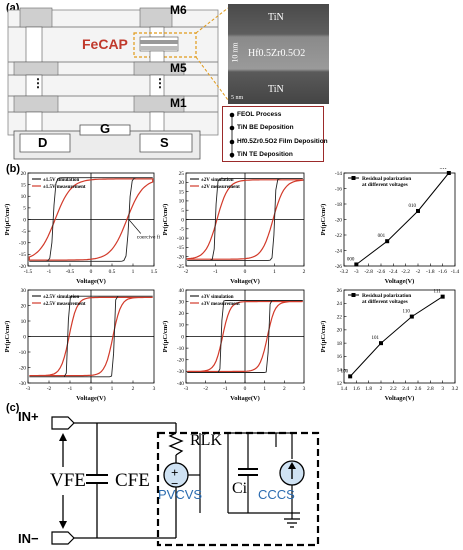 Image resolution: width=463 pixels, height=550 pixels. What do you see at coordinates (382, 236) in the screenshot?
I see `point-label: 001` at bounding box center [382, 236].